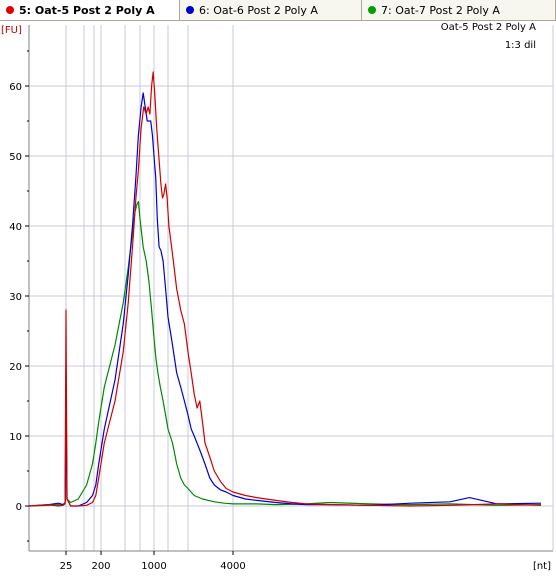 Image resolution: width=556 pixels, height=586 pixels. What do you see at coordinates (488, 27) in the screenshot?
I see `sample-name-label: Oat-5 Post 2 Poly A` at bounding box center [488, 27].